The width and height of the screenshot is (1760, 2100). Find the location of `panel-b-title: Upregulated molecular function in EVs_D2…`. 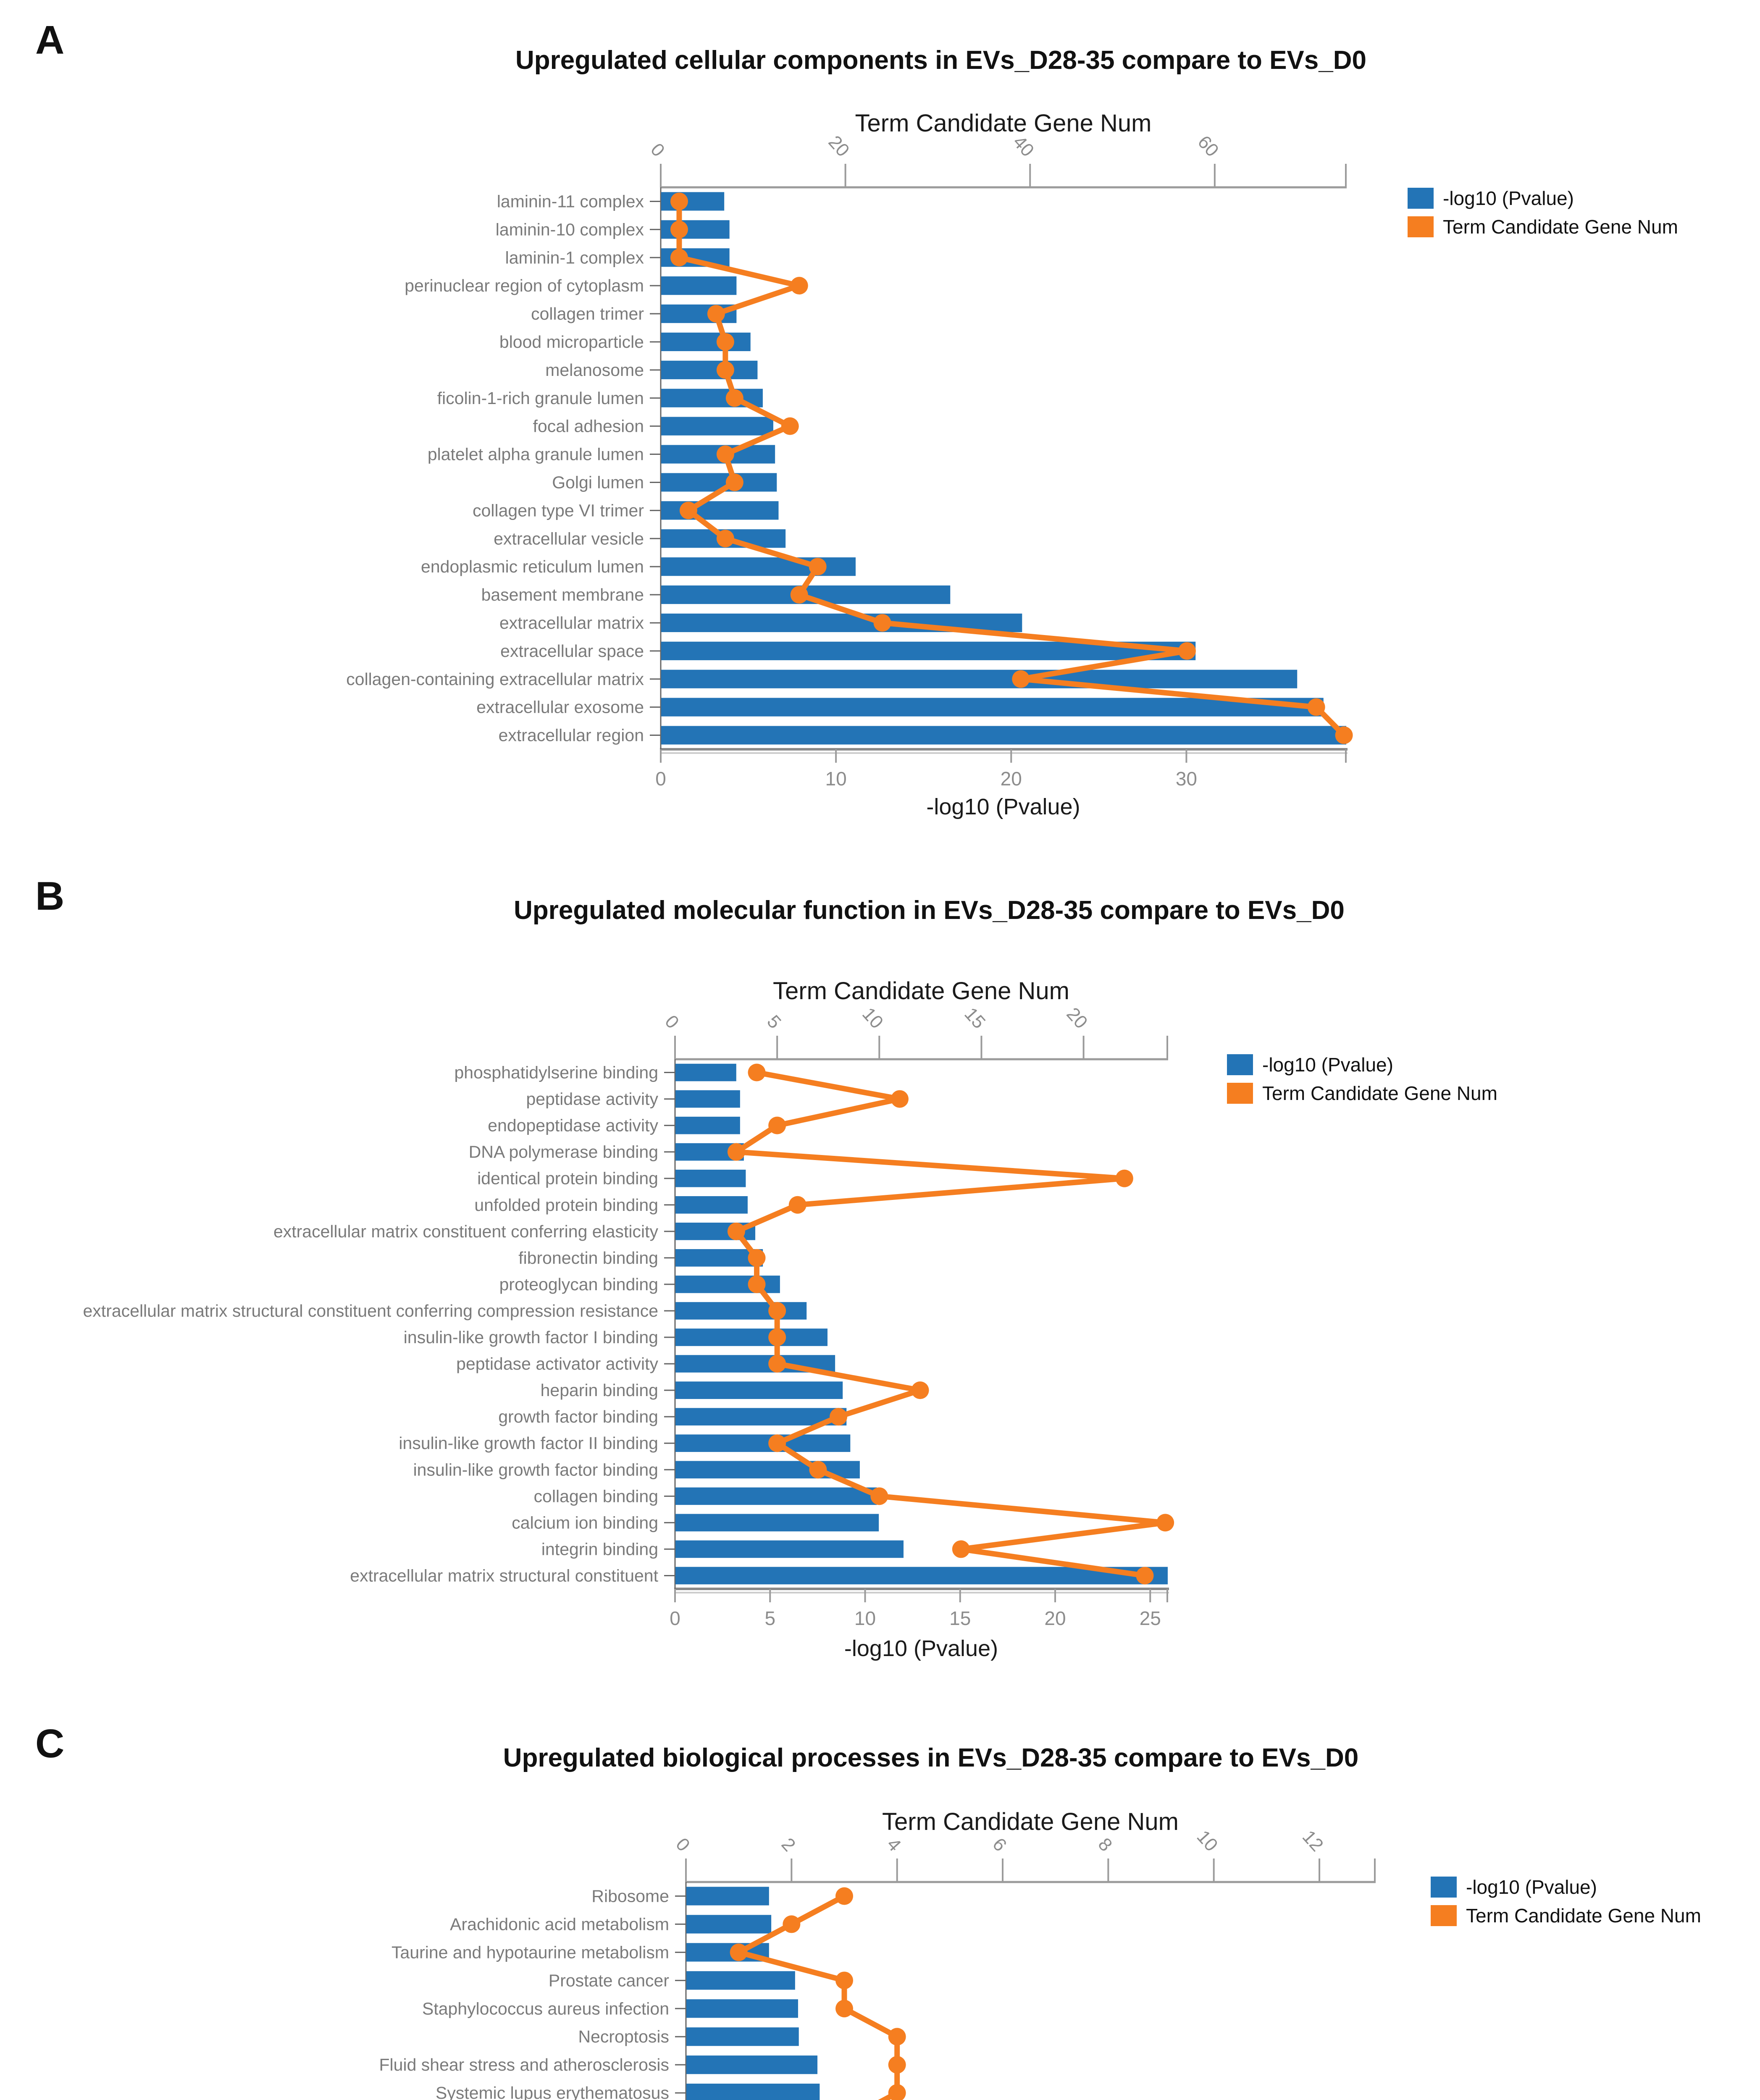

panel-b-title: Upregulated molecular function in EVs_D2… is located at coordinates (929, 910).